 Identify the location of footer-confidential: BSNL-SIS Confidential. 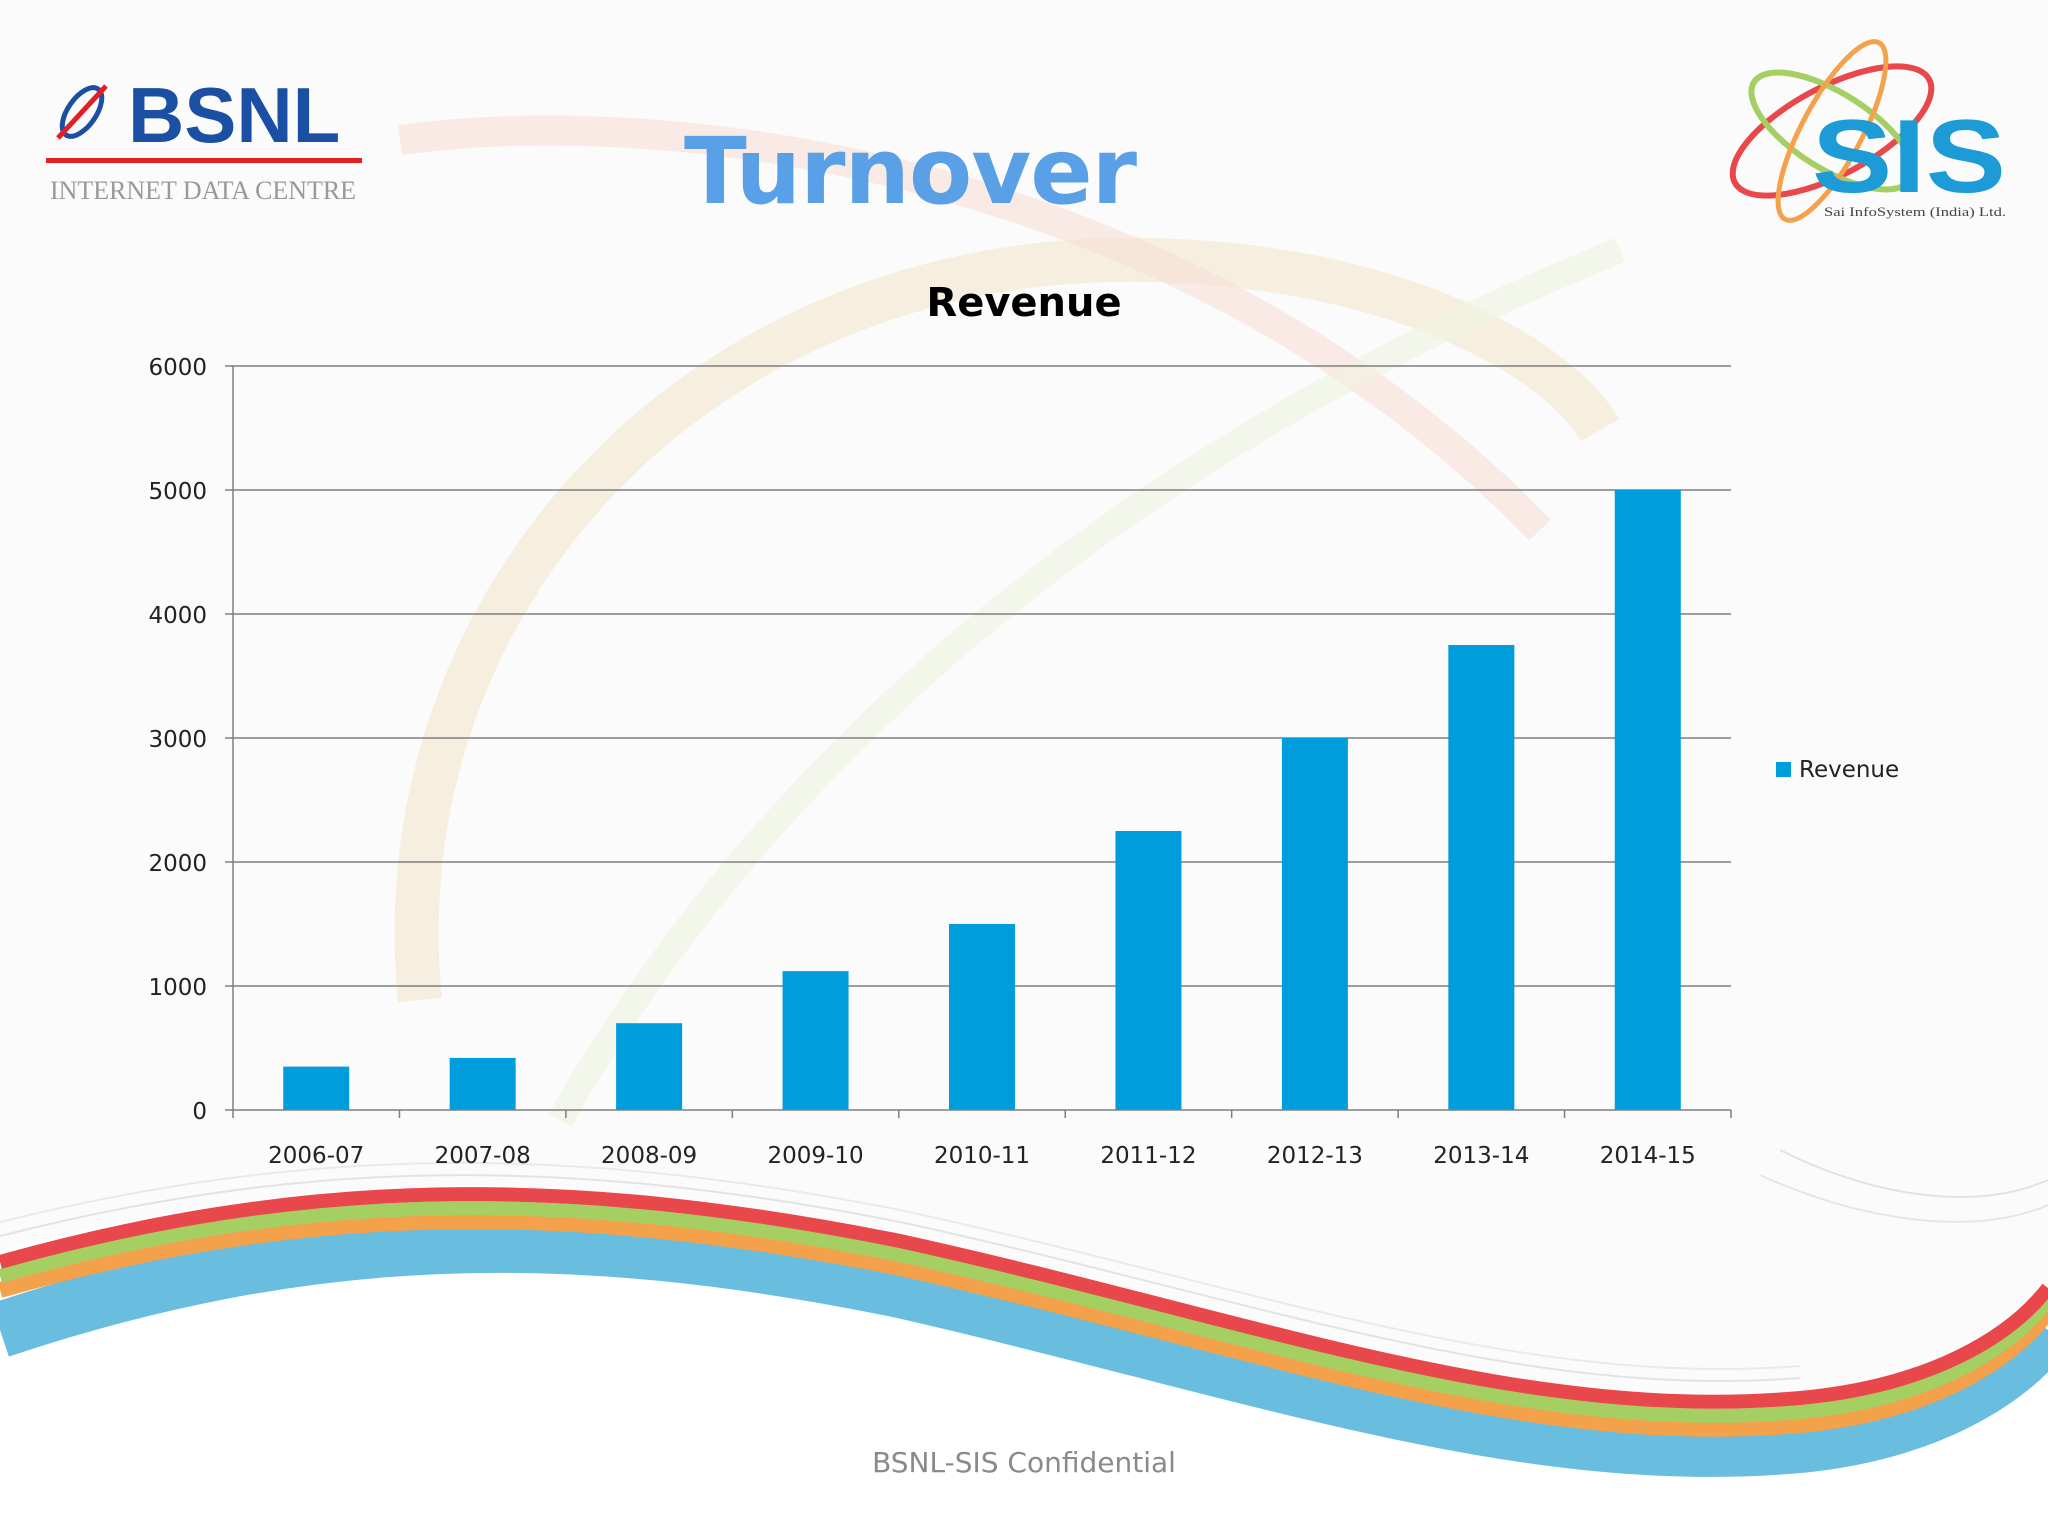
(1024, 1462).